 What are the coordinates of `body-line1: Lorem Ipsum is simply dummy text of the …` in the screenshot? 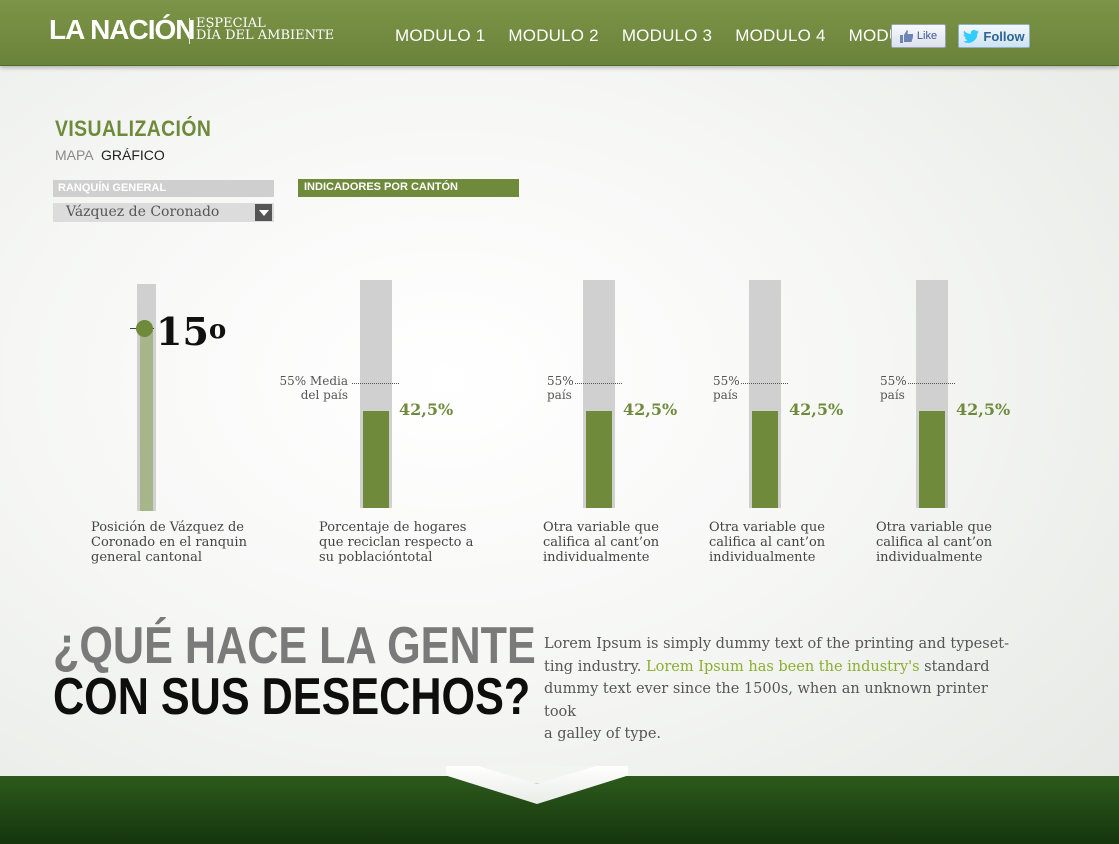 It's located at (777, 644).